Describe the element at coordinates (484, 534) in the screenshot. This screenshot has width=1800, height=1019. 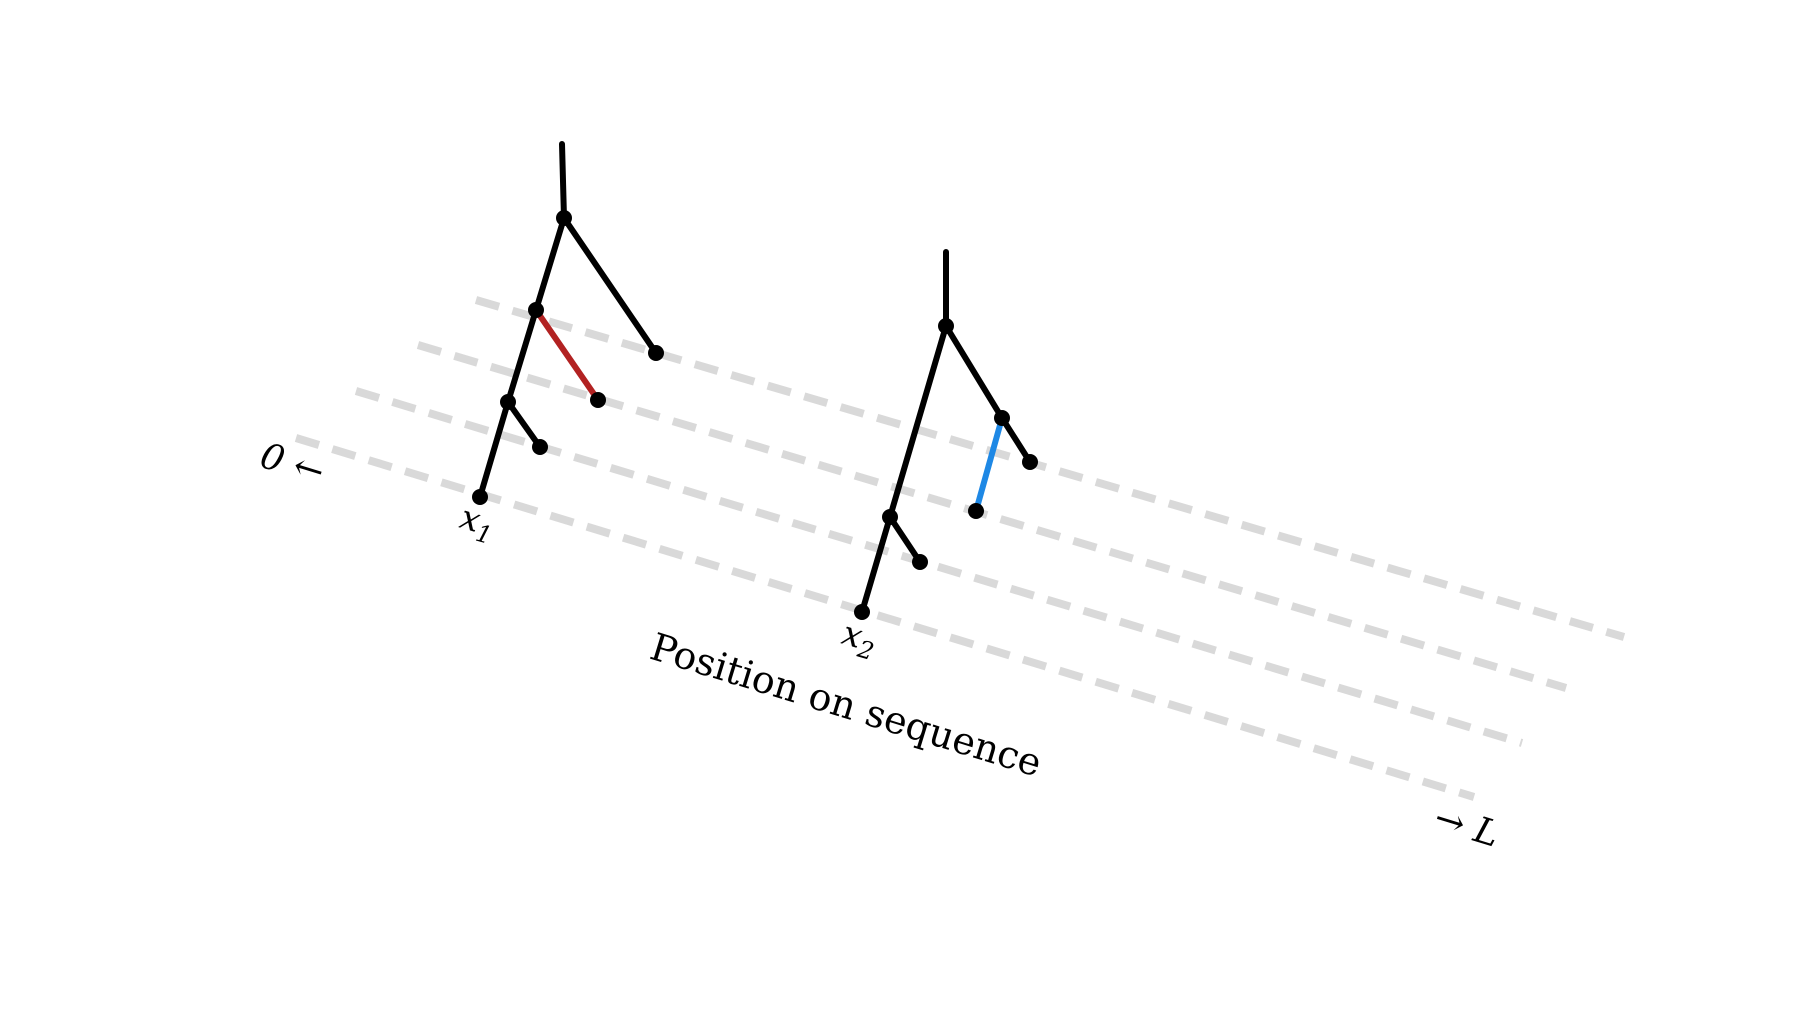
I see `leaf-label-x1-subscript: 1` at that location.